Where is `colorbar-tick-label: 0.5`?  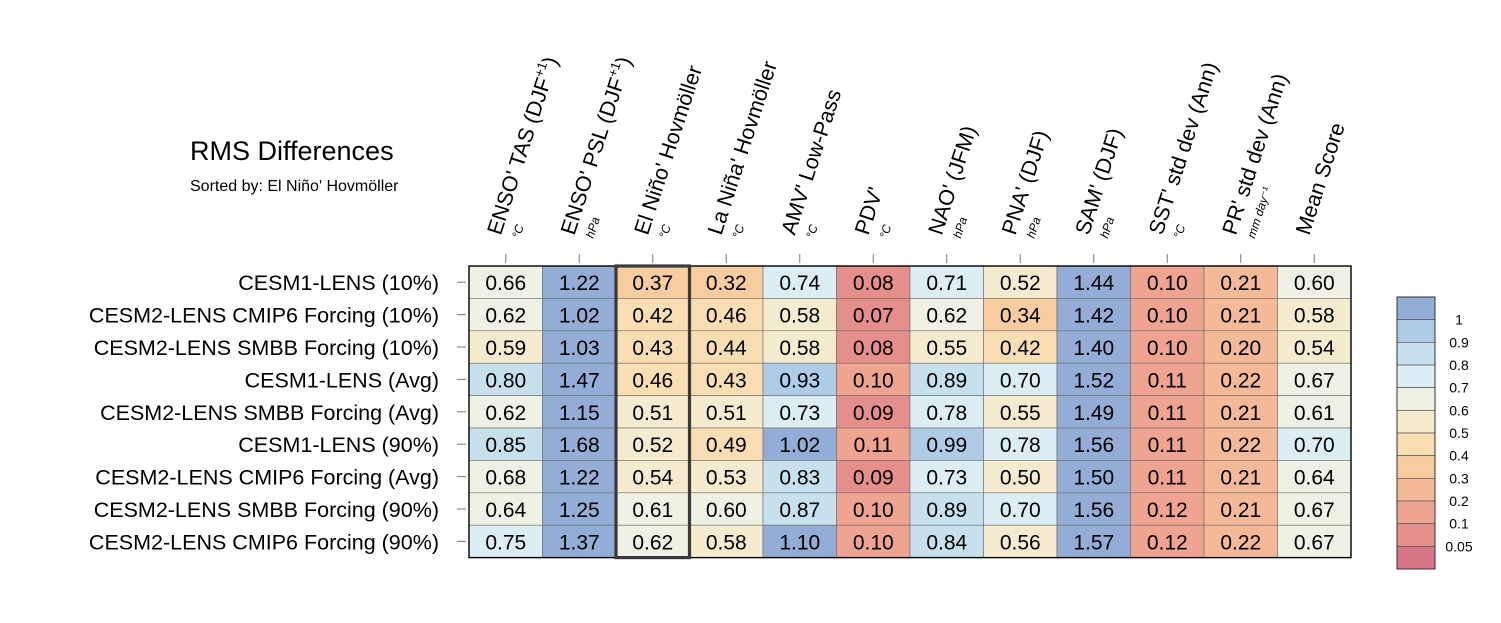
colorbar-tick-label: 0.5 is located at coordinates (1459, 433).